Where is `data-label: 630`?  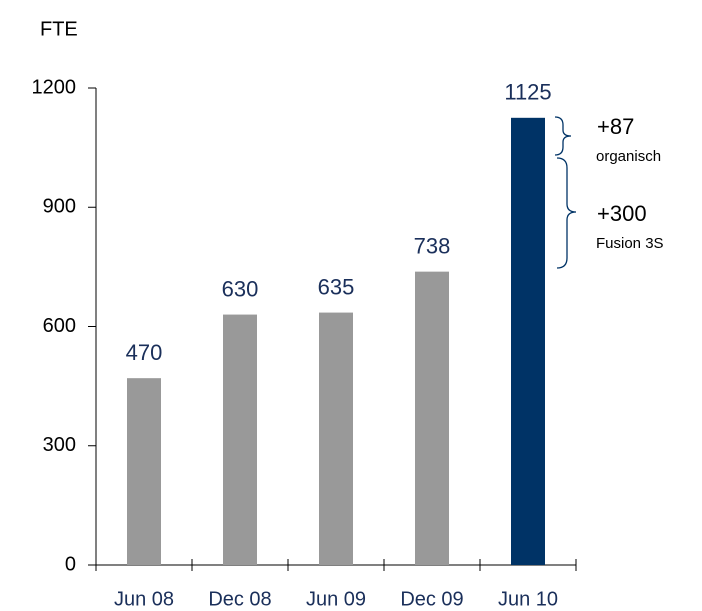
data-label: 630 is located at coordinates (240, 288).